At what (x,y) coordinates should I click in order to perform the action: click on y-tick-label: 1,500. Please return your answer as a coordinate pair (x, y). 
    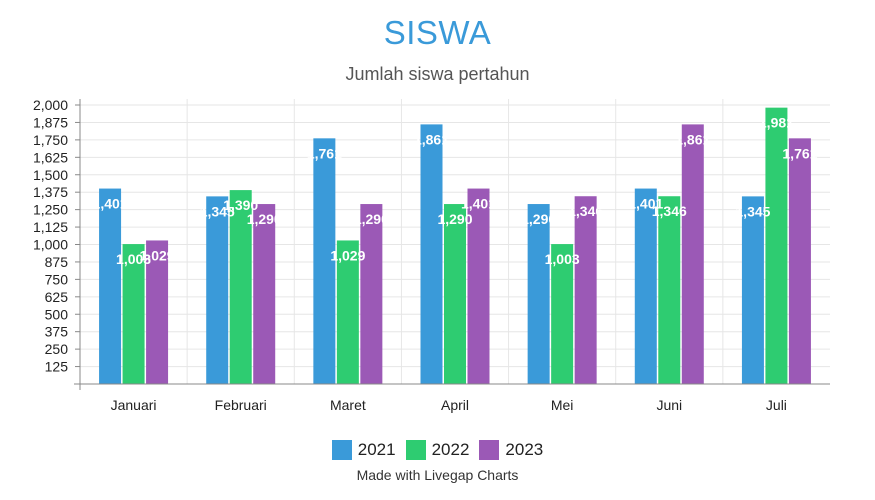
    Looking at the image, I should click on (50, 175).